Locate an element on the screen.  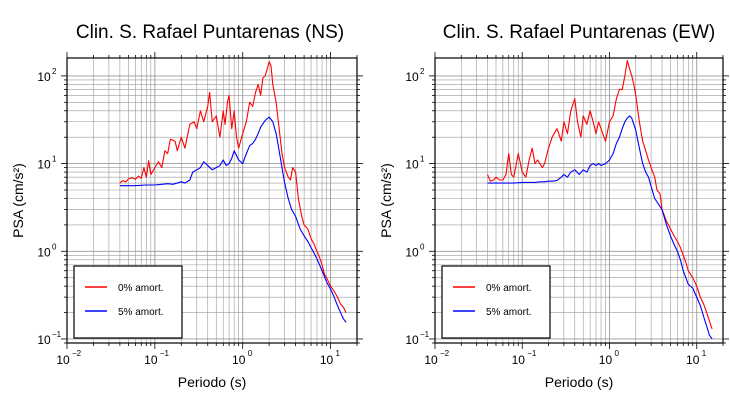
chart-title: Clin. S. Rafael Puntarenas (EW) is located at coordinates (579, 32).